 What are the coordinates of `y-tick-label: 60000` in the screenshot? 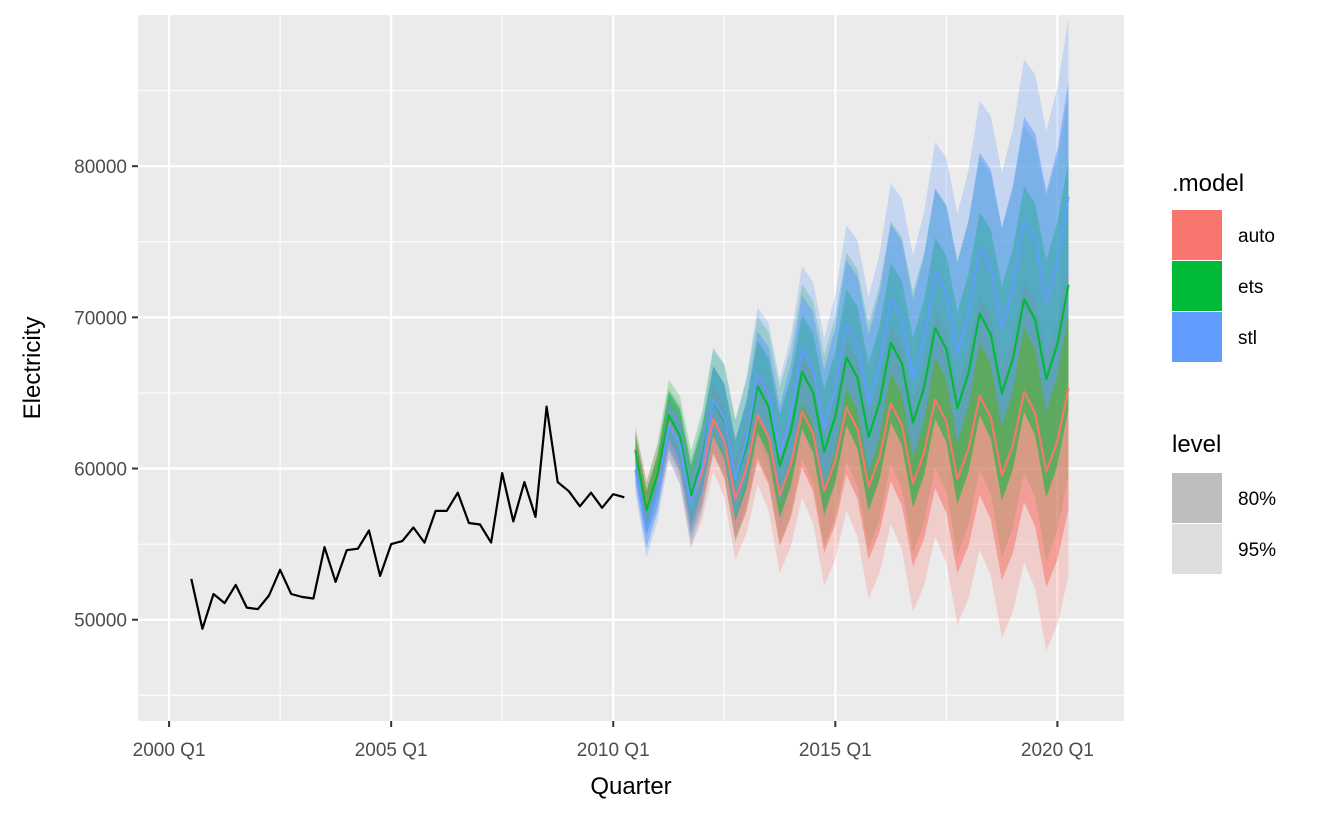 It's located at (100, 470).